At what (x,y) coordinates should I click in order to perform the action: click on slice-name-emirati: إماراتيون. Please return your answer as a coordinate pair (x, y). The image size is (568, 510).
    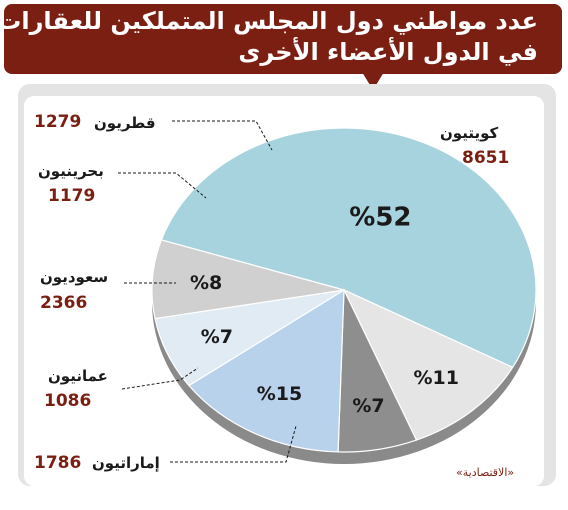
    Looking at the image, I should click on (126, 463).